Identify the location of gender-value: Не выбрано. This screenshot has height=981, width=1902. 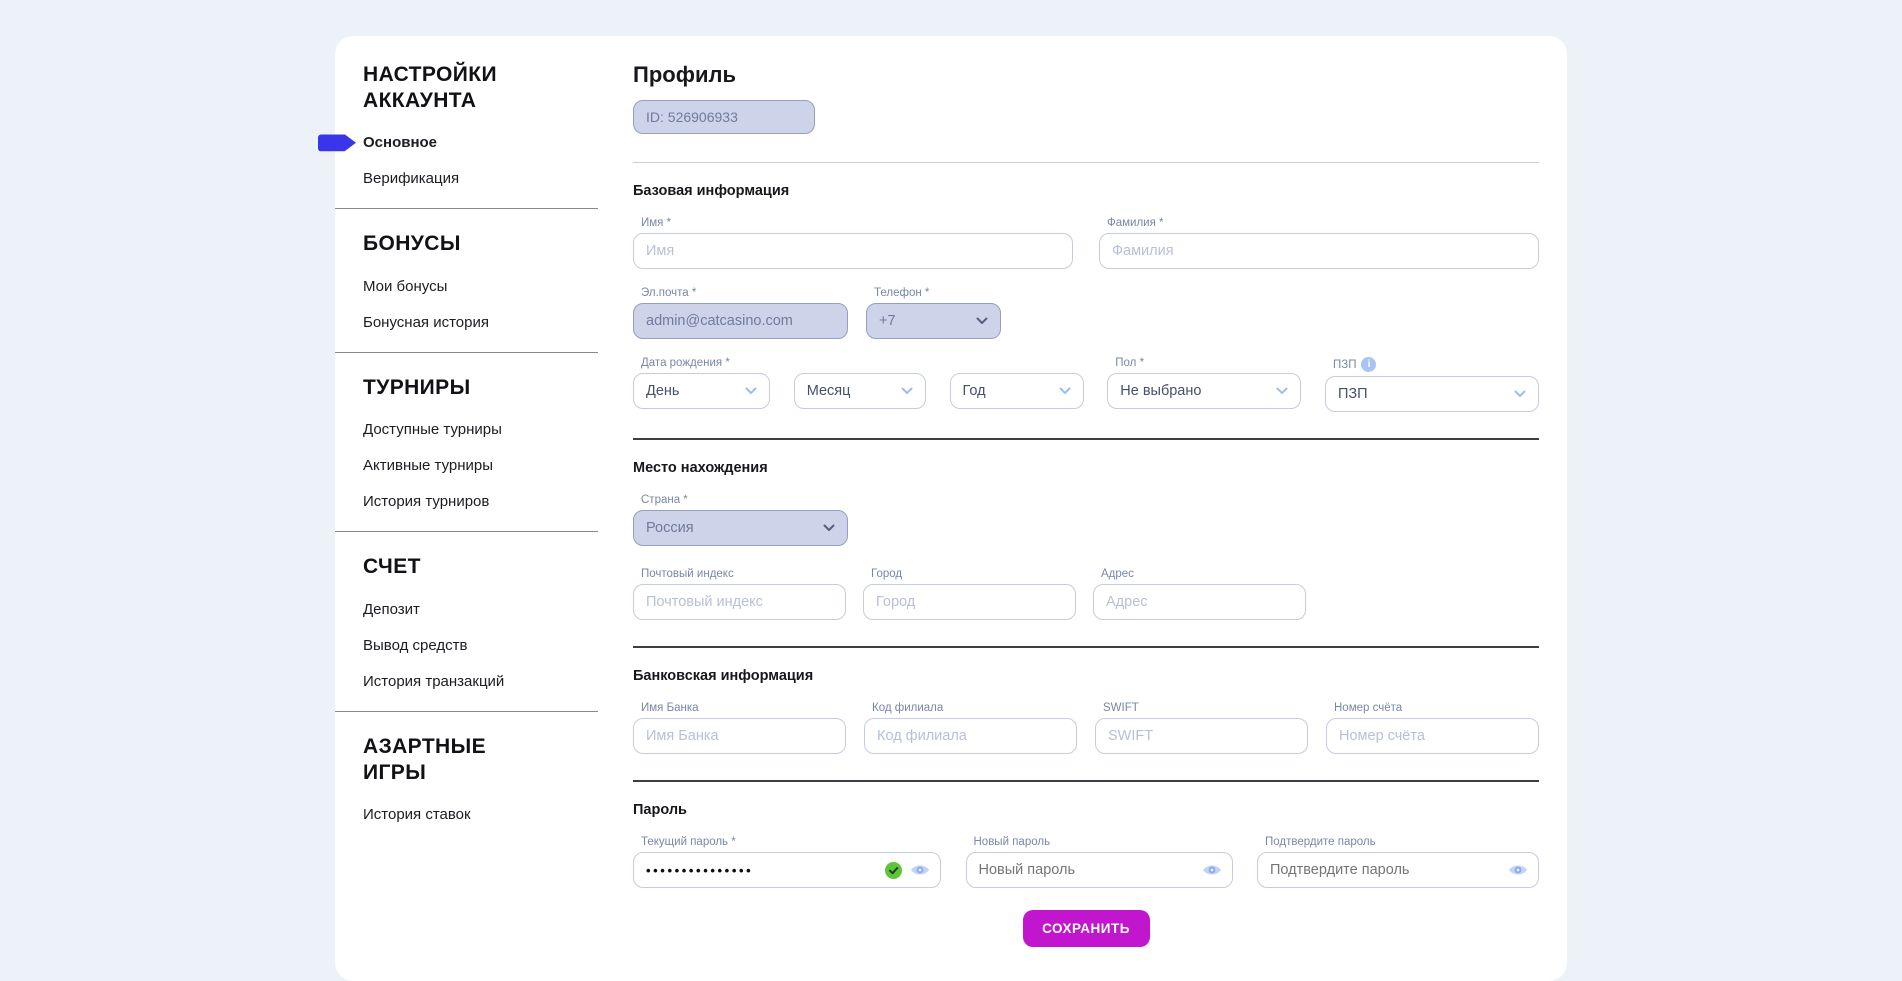
(1161, 391).